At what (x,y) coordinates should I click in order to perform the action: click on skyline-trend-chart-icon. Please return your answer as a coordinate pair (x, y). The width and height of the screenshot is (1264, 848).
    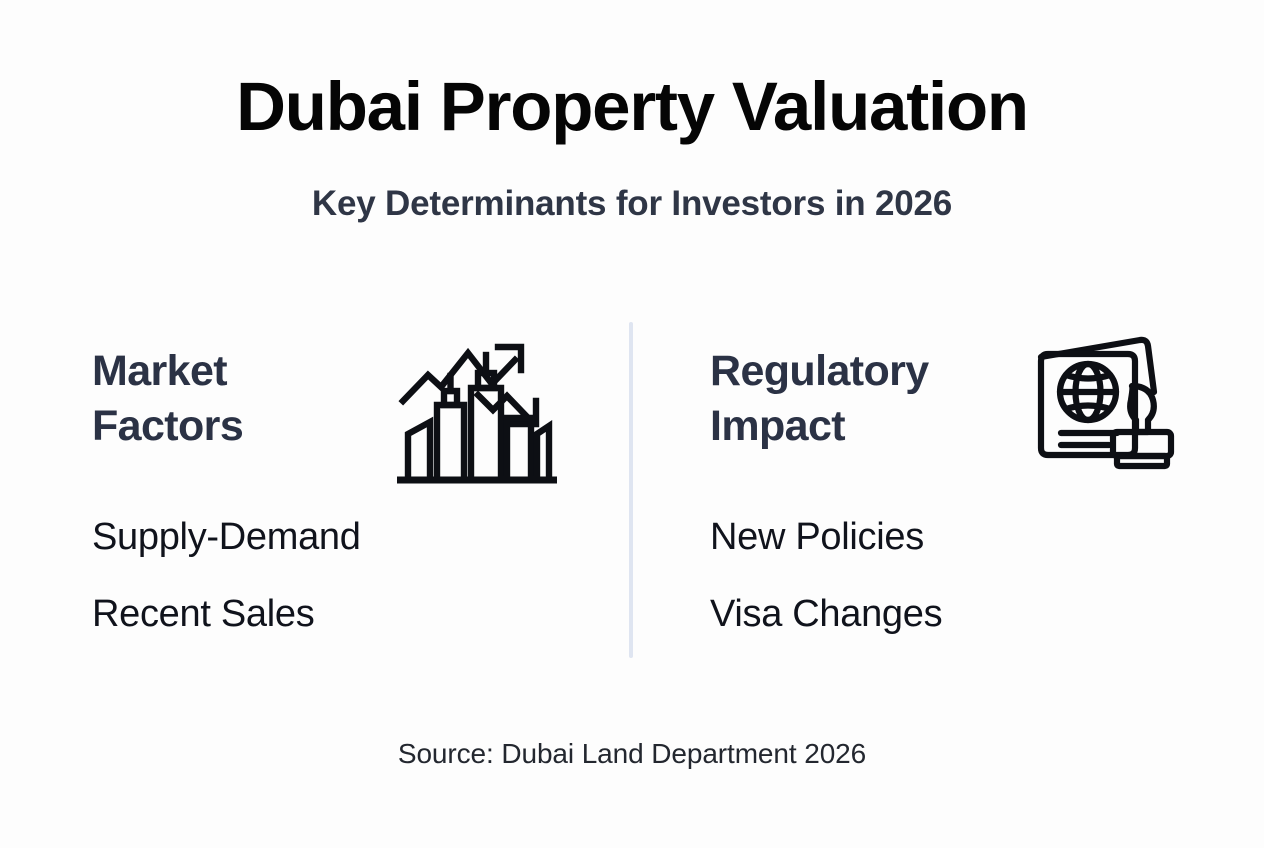
    Looking at the image, I should click on (477, 410).